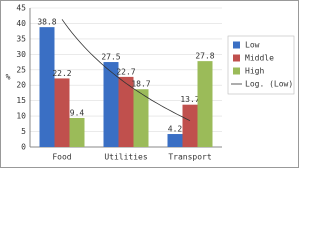  I want to click on y-tick-label: 0, so click(23, 147).